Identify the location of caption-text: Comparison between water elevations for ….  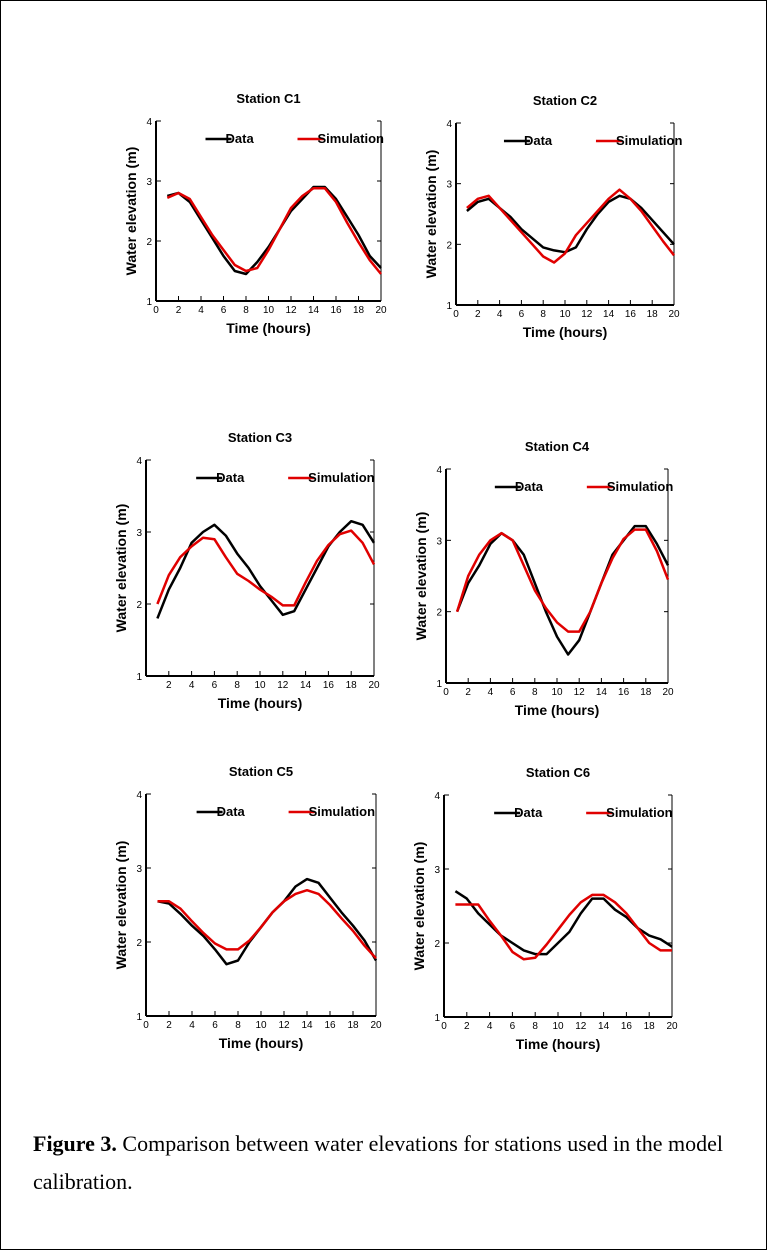
(378, 1162).